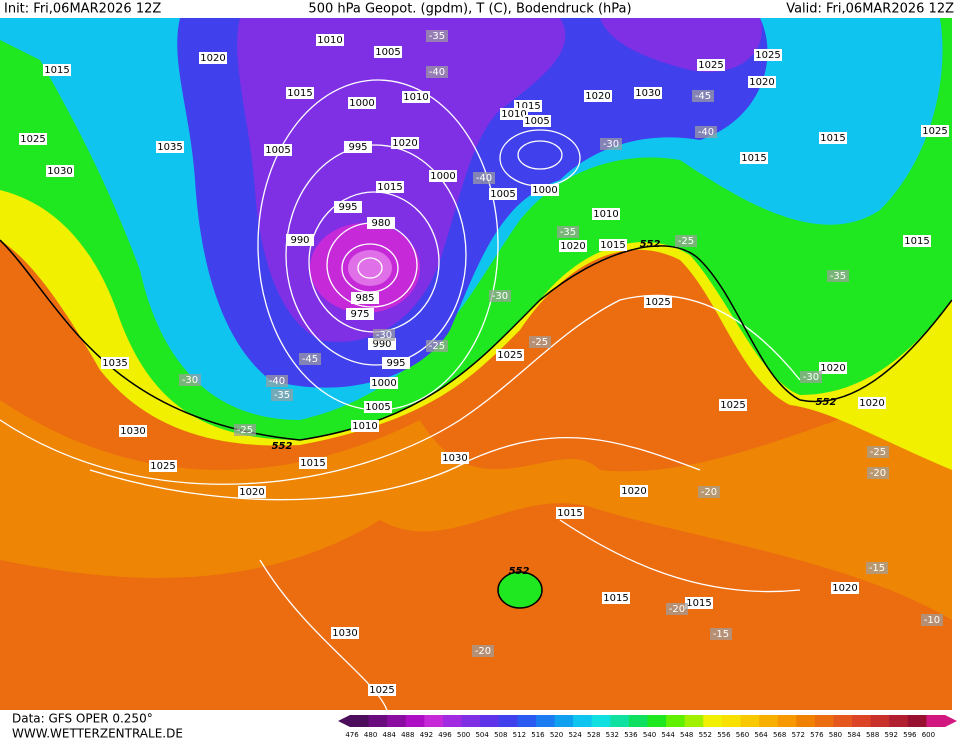 The width and height of the screenshot is (959, 741). What do you see at coordinates (347, 207) in the screenshot?
I see `pressure-label: 995` at bounding box center [347, 207].